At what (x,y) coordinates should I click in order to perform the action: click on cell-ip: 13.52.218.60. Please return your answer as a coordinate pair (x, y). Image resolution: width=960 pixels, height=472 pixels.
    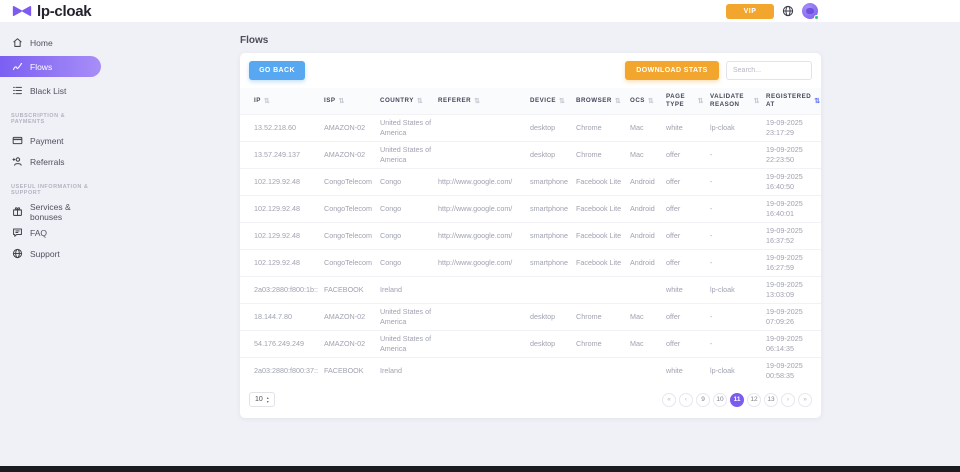
    Looking at the image, I should click on (275, 127).